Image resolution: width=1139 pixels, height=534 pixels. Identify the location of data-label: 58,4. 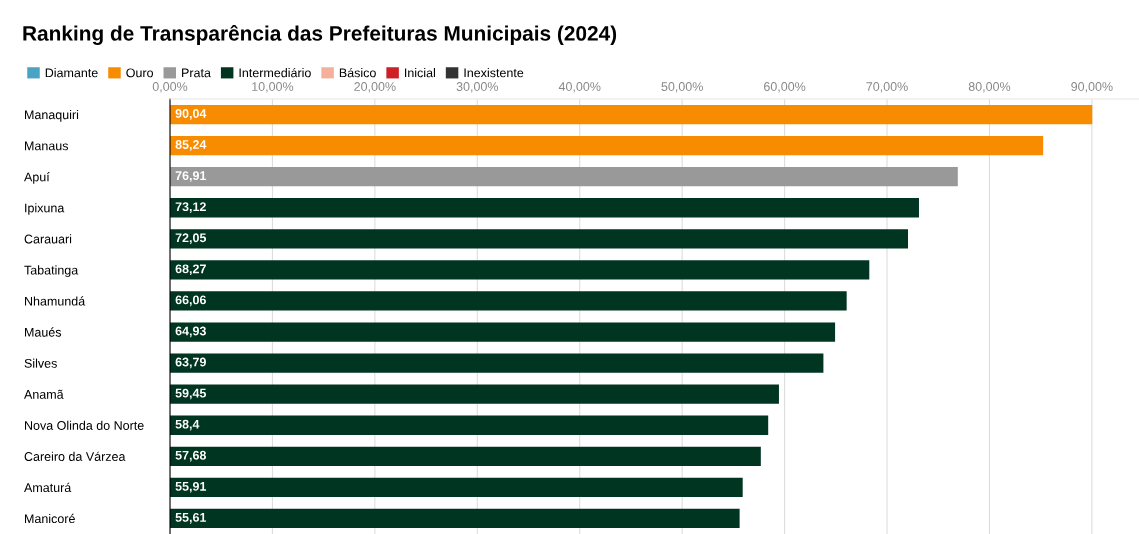
(187, 425).